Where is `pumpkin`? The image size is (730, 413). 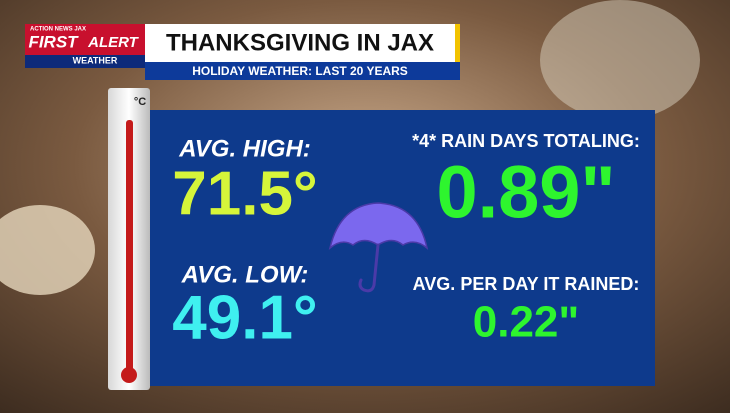
pumpkin is located at coordinates (47, 250).